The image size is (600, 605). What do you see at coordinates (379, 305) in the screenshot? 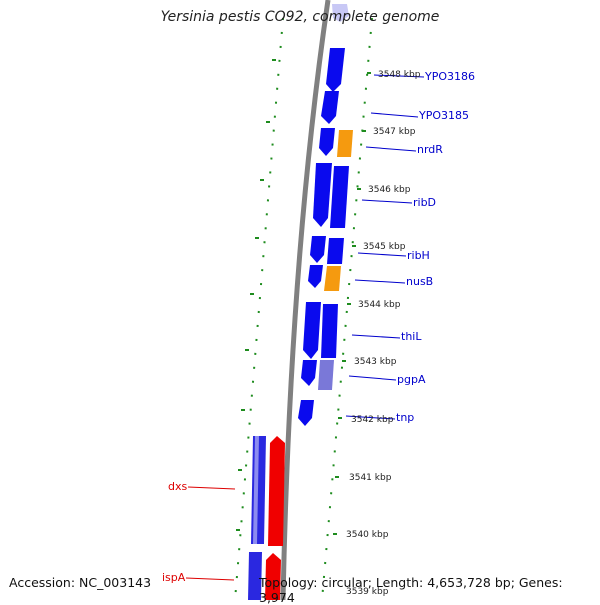
I see `kbp-label: 3544 kbp` at bounding box center [379, 305].